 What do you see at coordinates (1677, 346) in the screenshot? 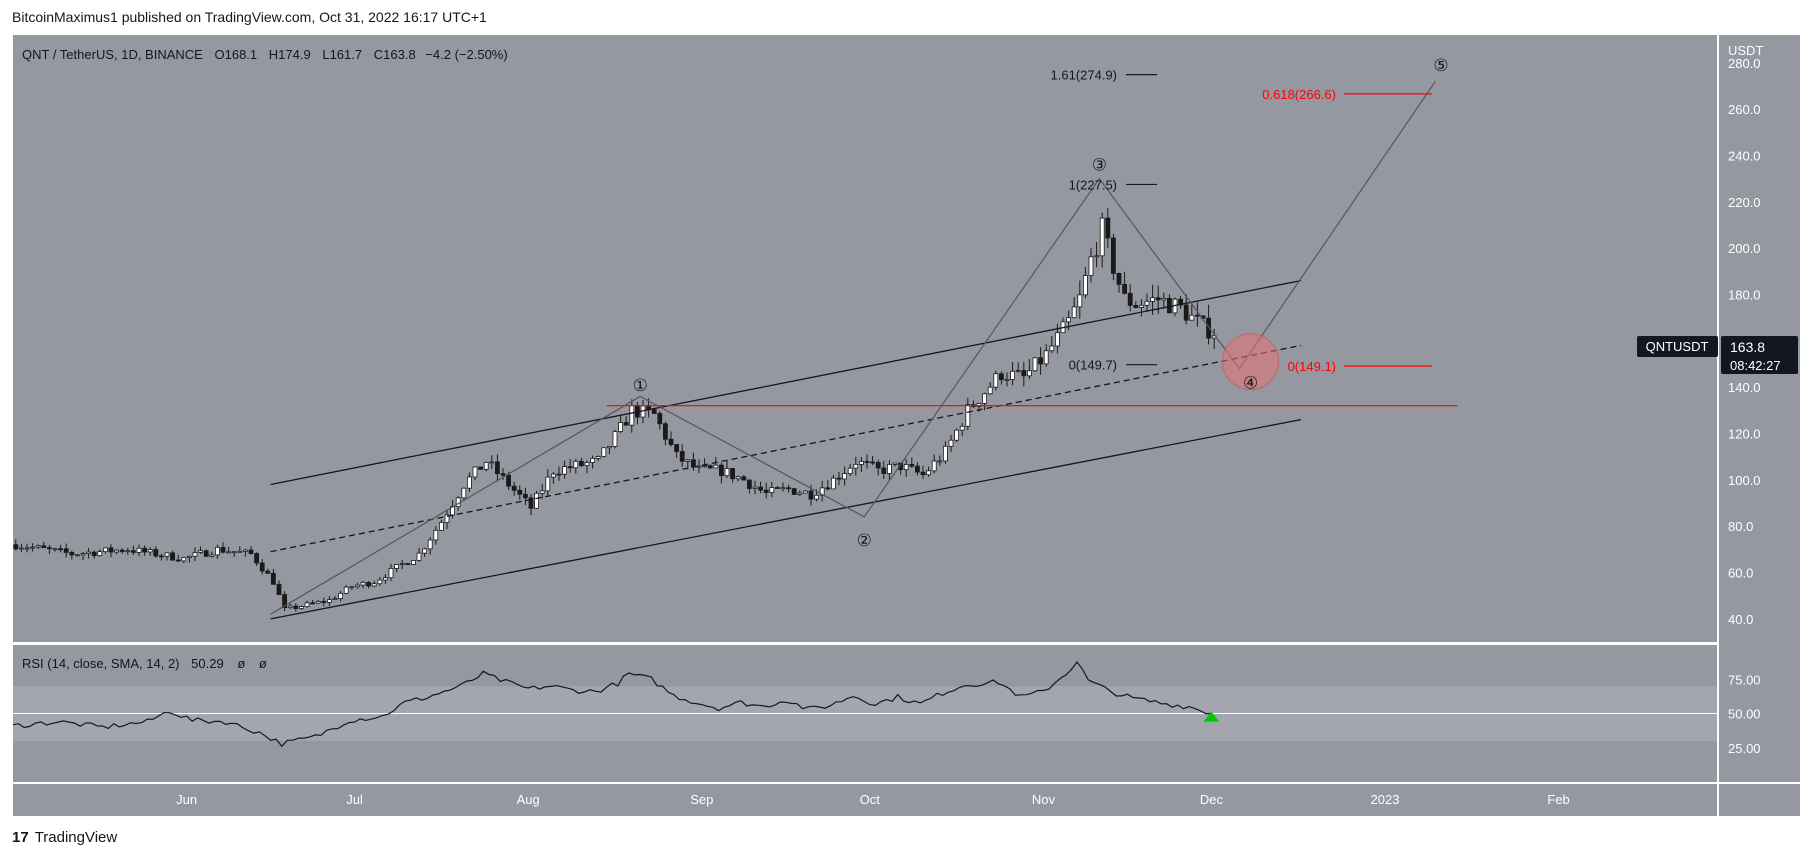
I see `ticker-name-badge` at bounding box center [1677, 346].